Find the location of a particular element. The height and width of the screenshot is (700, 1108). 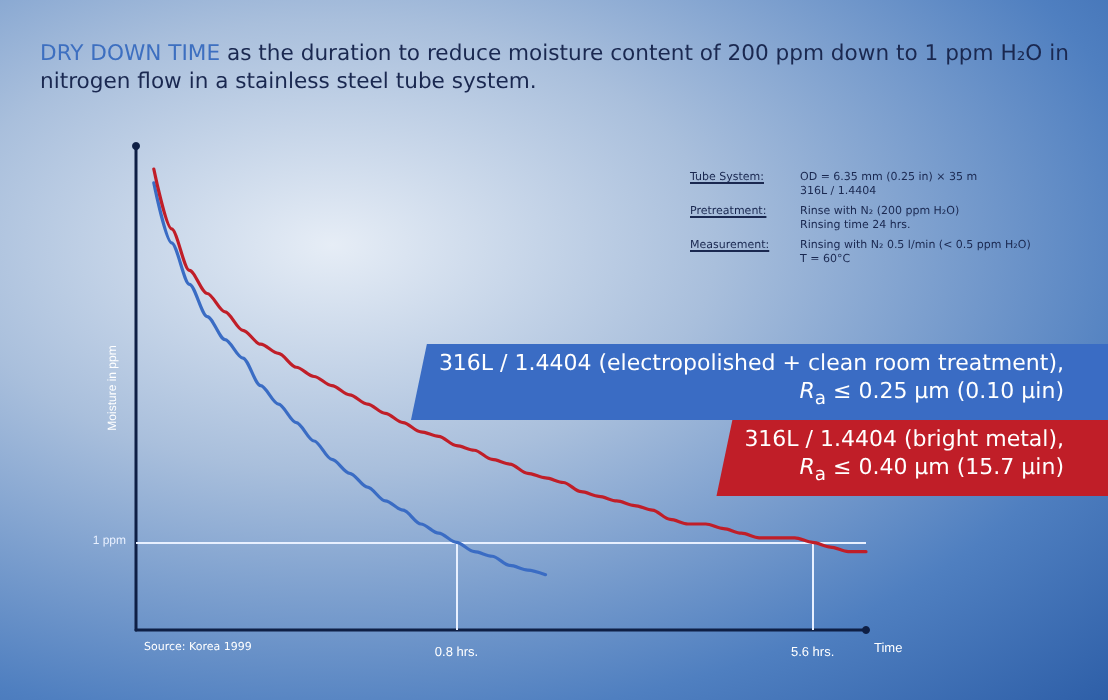

chart-title: DRY DOWN TIME as the duration to reduce moisture content of 200 ppm down to 1 ppm H₂O in nitrogen flow in a stainless steel tube system. is located at coordinates (555, 68).